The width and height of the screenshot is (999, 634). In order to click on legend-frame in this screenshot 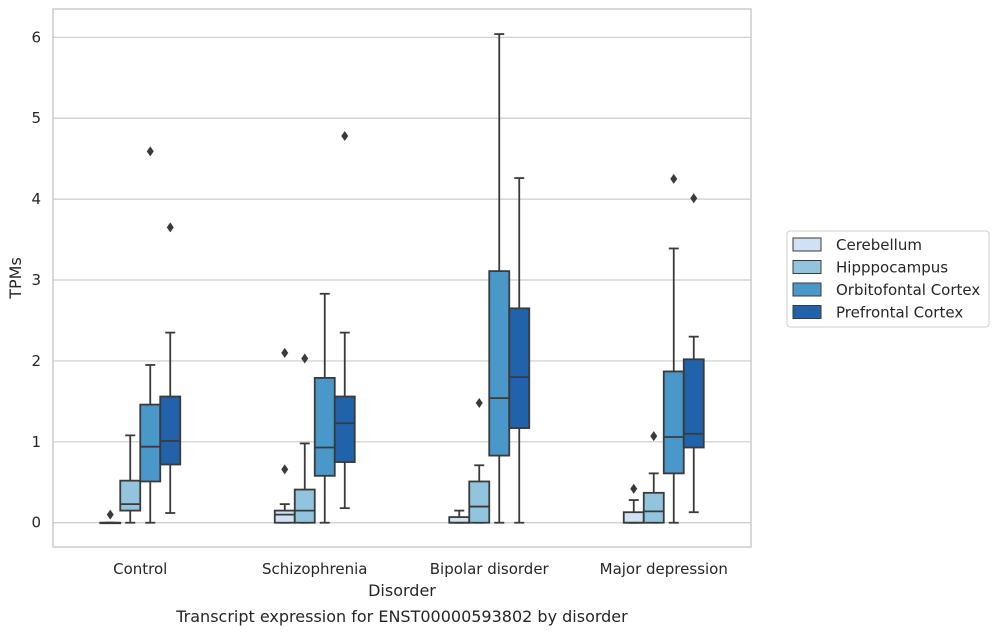, I will do `click(888, 279)`.